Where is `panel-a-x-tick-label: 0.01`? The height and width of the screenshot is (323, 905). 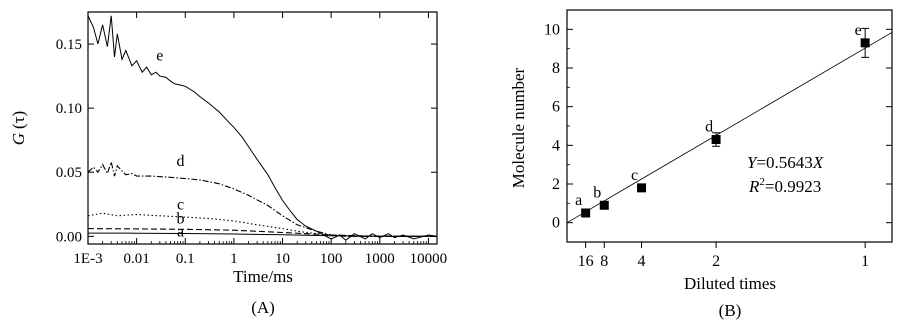
panel-a-x-tick-label: 0.01 is located at coordinates (137, 259).